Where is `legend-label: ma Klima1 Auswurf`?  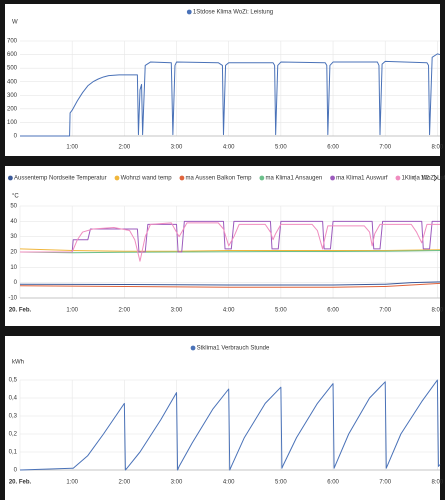 legend-label: ma Klima1 Auswurf is located at coordinates (362, 179).